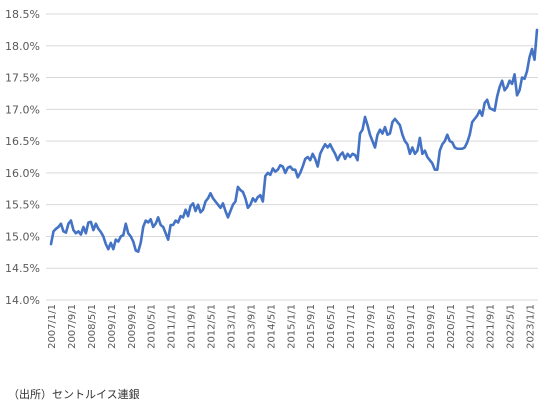  I want to click on x-tick-label: 2011/1/1, so click(172, 326).